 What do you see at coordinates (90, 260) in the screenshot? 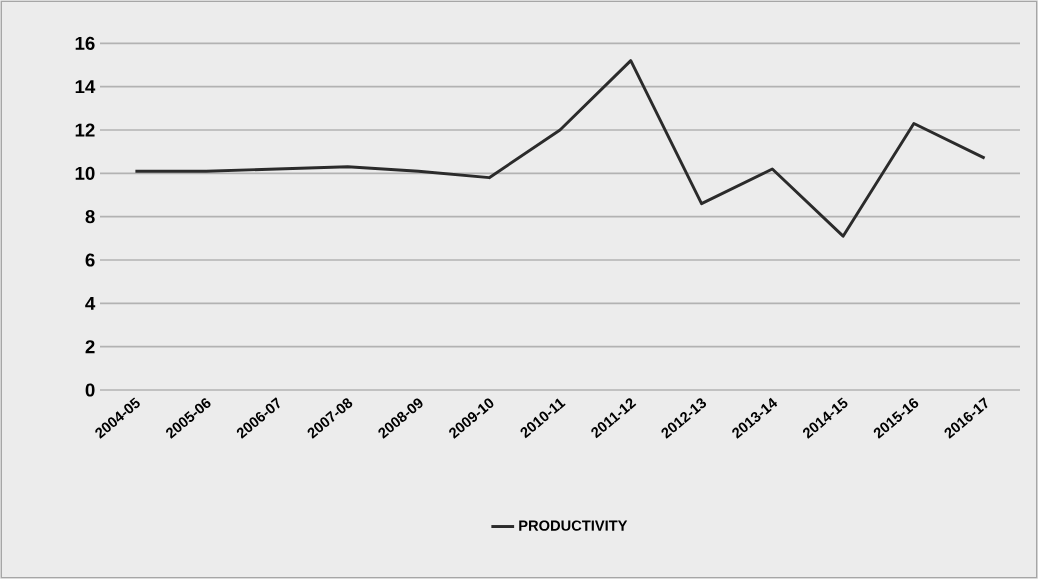
I see `y-tick-label: 6` at bounding box center [90, 260].